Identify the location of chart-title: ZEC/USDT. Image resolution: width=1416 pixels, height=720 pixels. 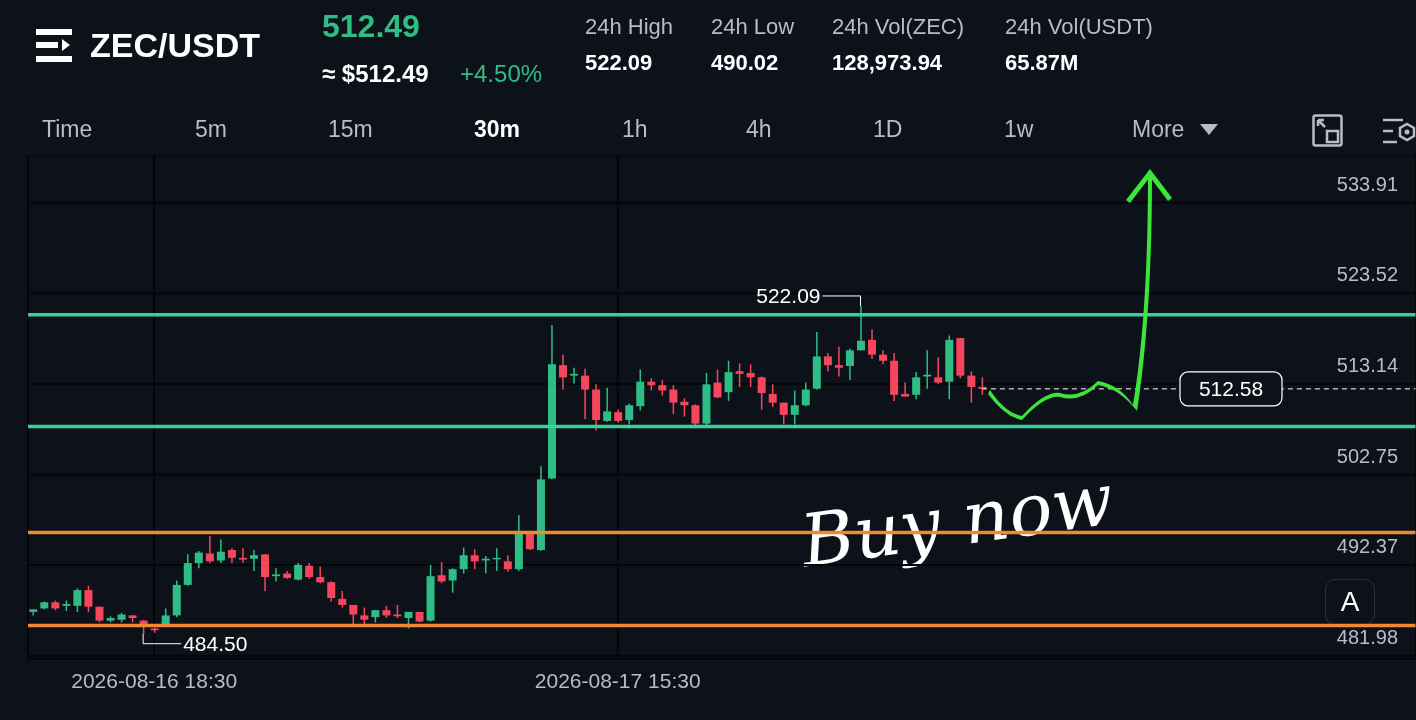
(175, 45).